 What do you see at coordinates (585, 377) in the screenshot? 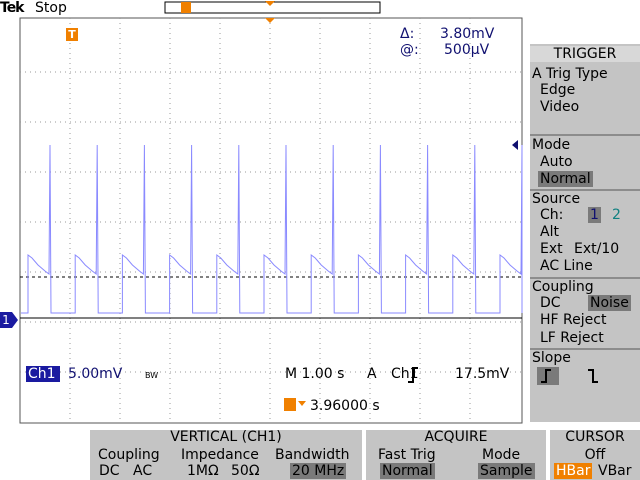
I see `slope-options` at bounding box center [585, 377].